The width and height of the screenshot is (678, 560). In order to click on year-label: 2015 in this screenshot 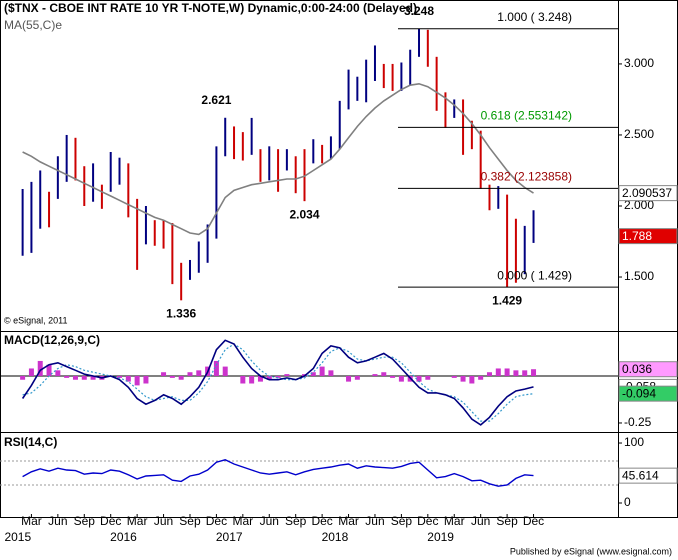, I will do `click(17, 537)`.